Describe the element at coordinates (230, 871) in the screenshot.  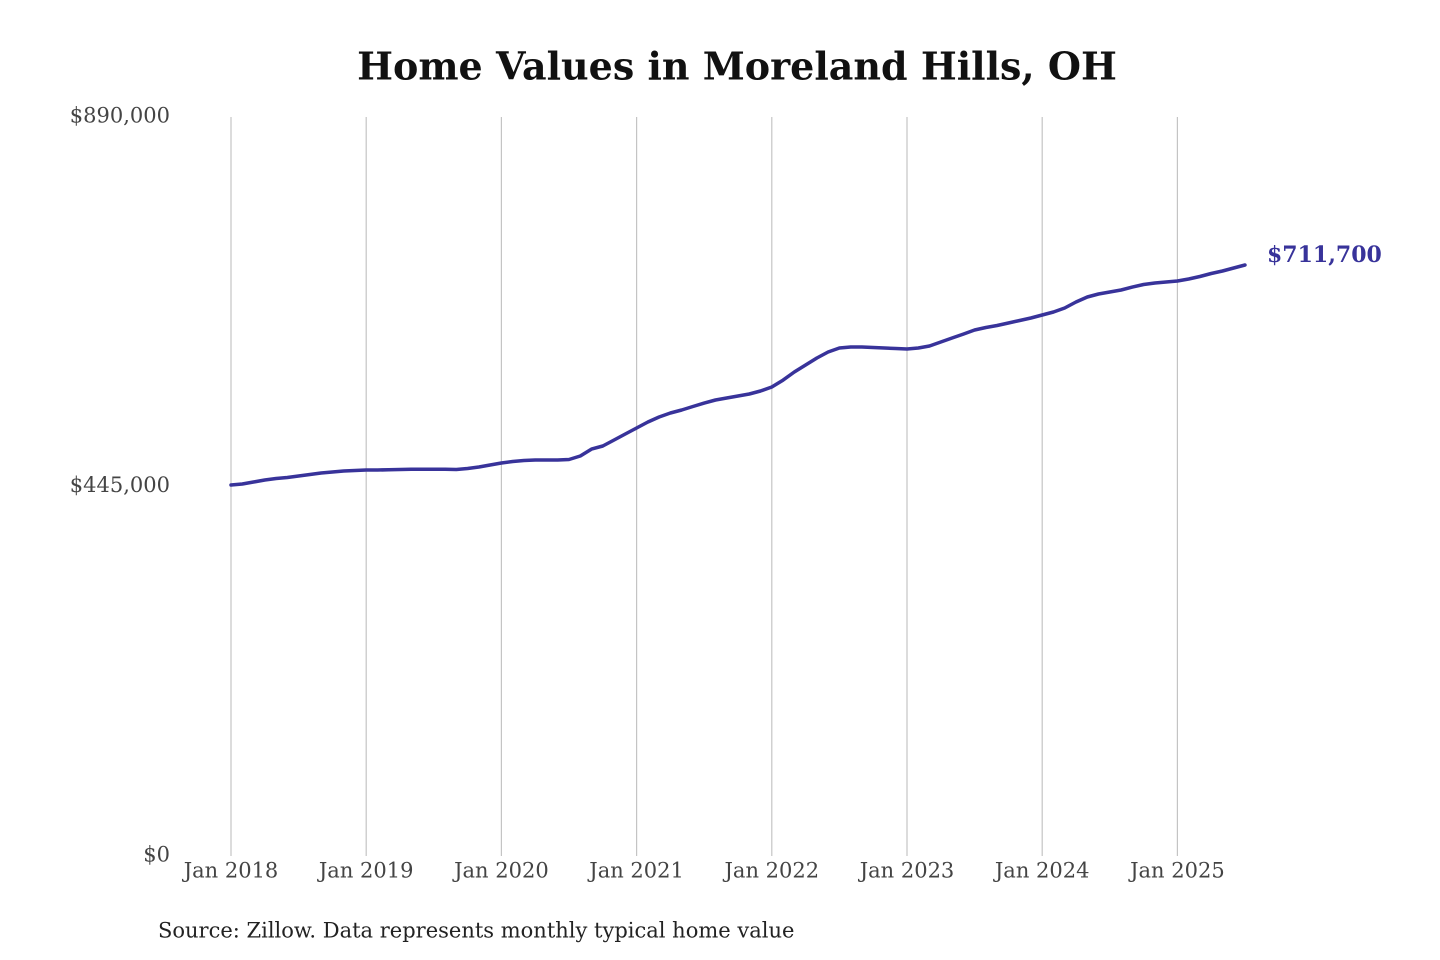
I see `x-tick-label: Jan 2018` at that location.